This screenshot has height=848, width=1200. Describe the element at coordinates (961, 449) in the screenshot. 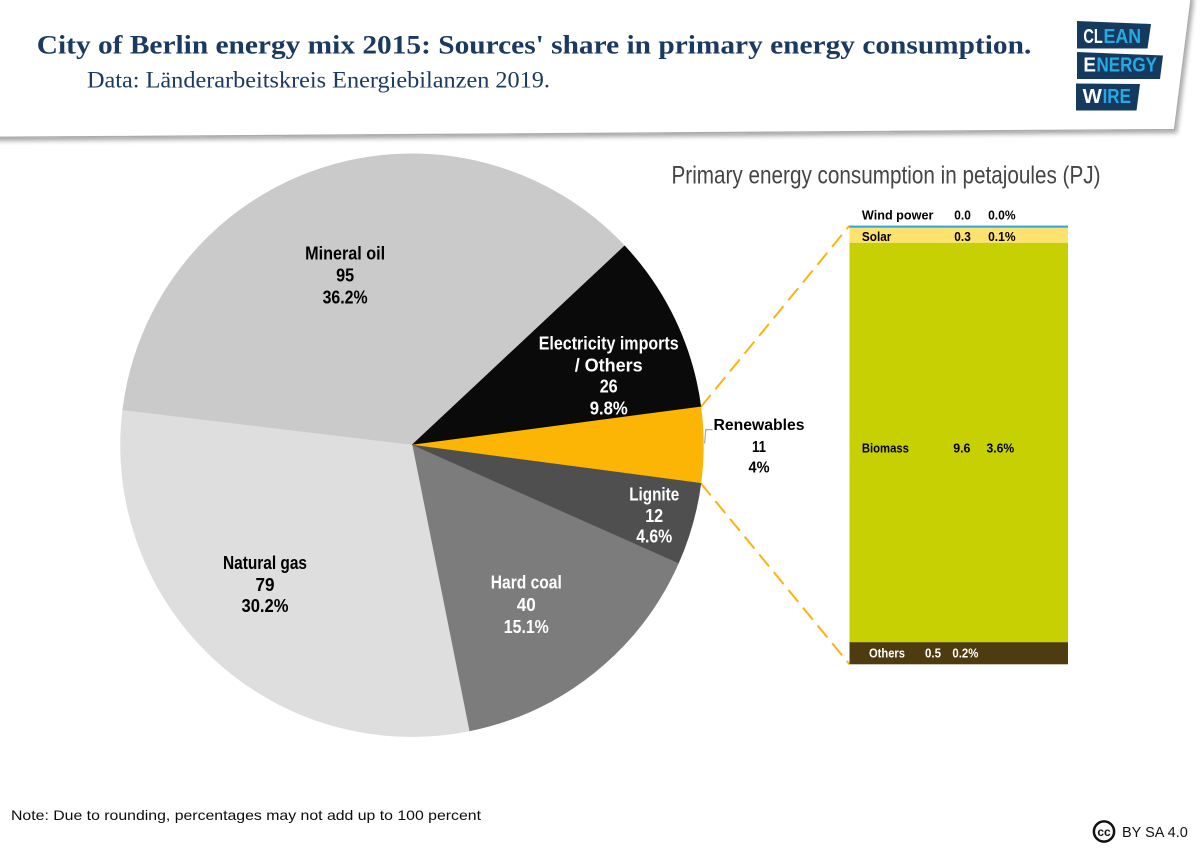

I see `svg-text: 9.6` at that location.